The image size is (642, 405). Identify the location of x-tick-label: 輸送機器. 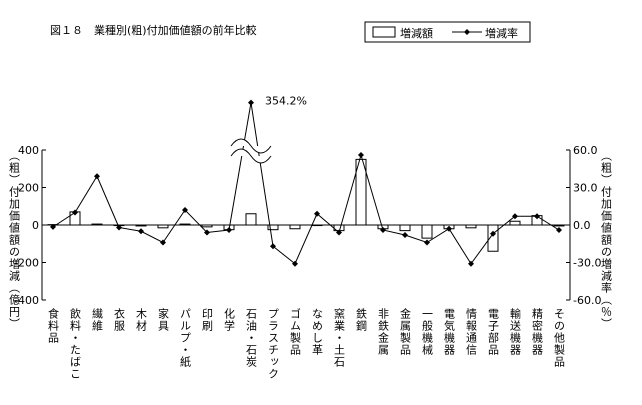
(515, 331).